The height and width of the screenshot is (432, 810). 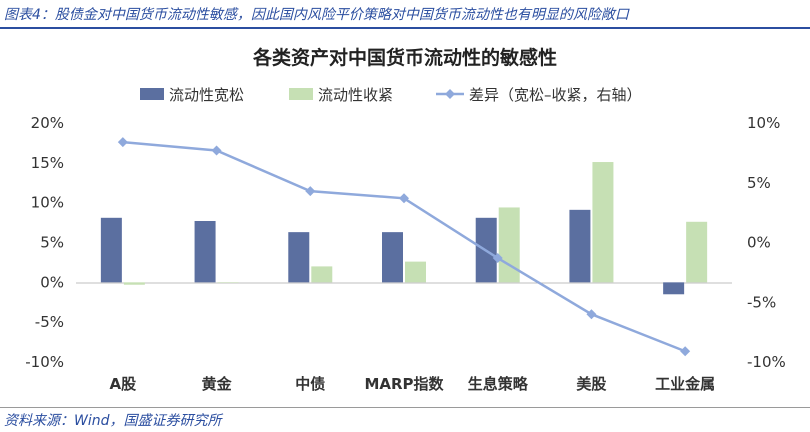 I want to click on legend-label-tight: 流动性收紧, so click(x=355, y=95).